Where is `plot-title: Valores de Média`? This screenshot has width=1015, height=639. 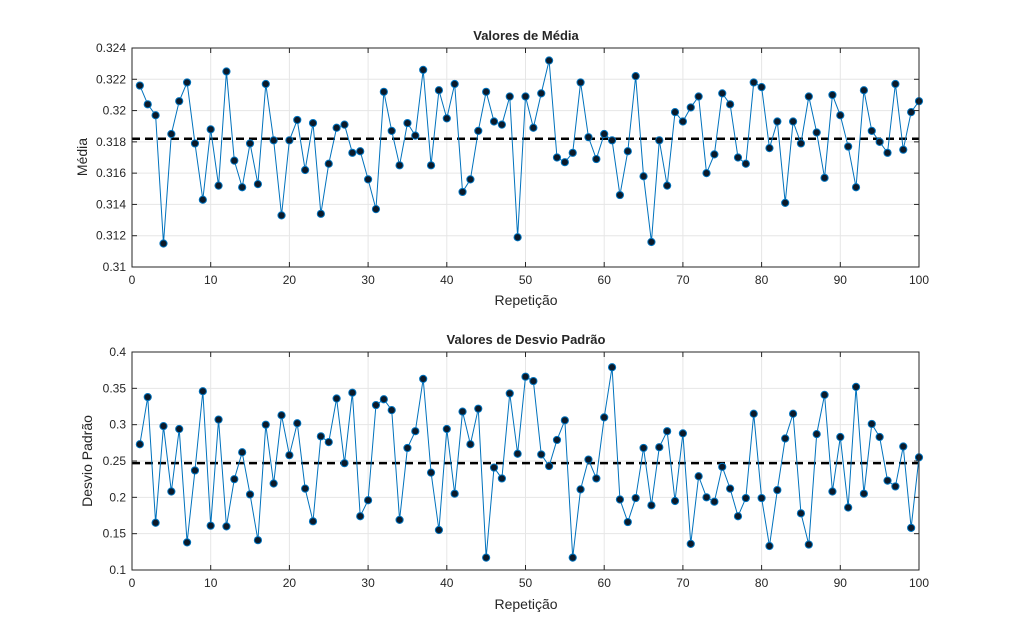 plot-title: Valores de Média is located at coordinates (526, 35).